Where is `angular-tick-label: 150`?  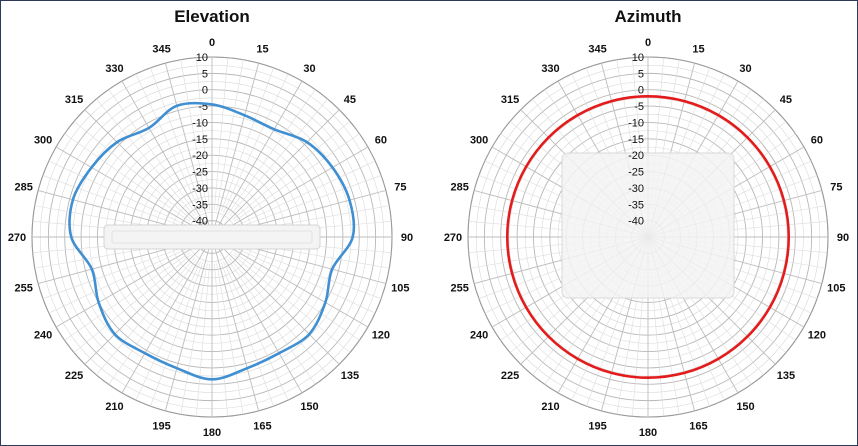 angular-tick-label: 150 is located at coordinates (309, 407).